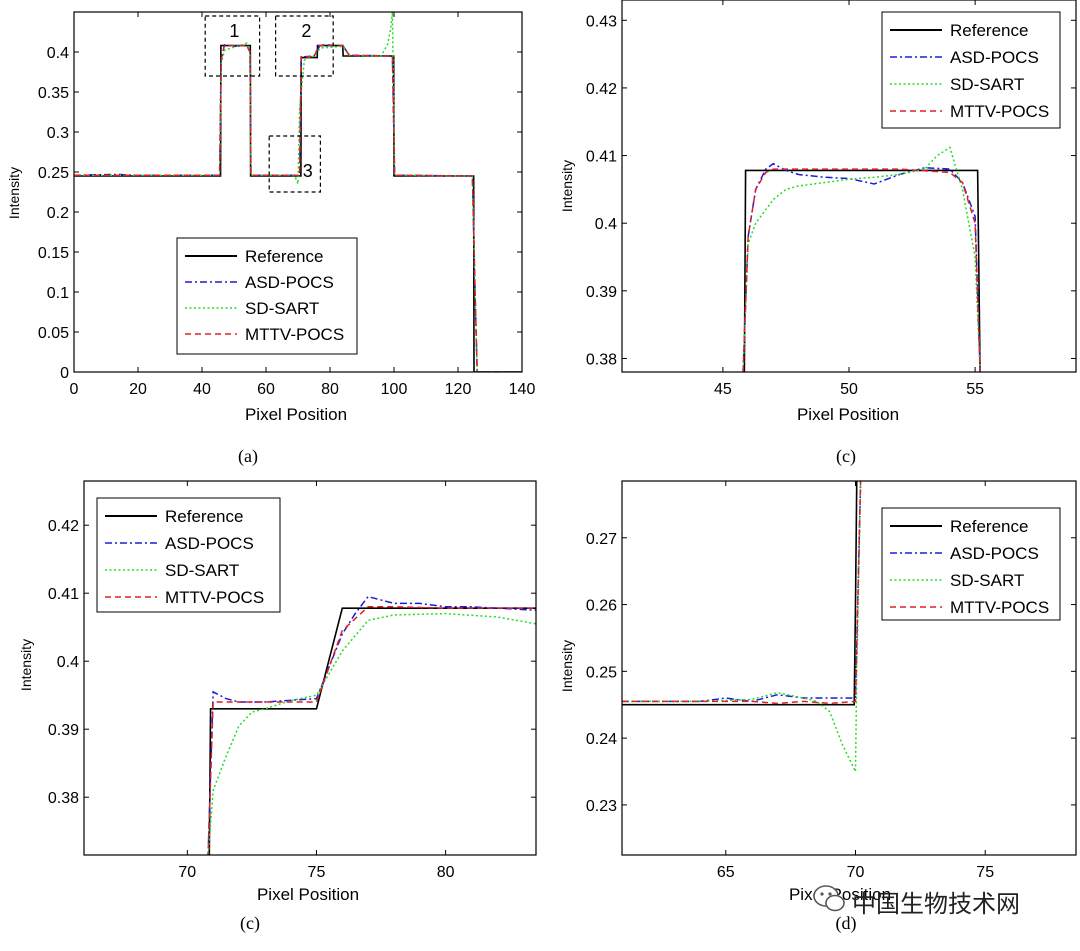 The height and width of the screenshot is (951, 1080). I want to click on panel-a-y-tick-label: 0.1, so click(58, 293).